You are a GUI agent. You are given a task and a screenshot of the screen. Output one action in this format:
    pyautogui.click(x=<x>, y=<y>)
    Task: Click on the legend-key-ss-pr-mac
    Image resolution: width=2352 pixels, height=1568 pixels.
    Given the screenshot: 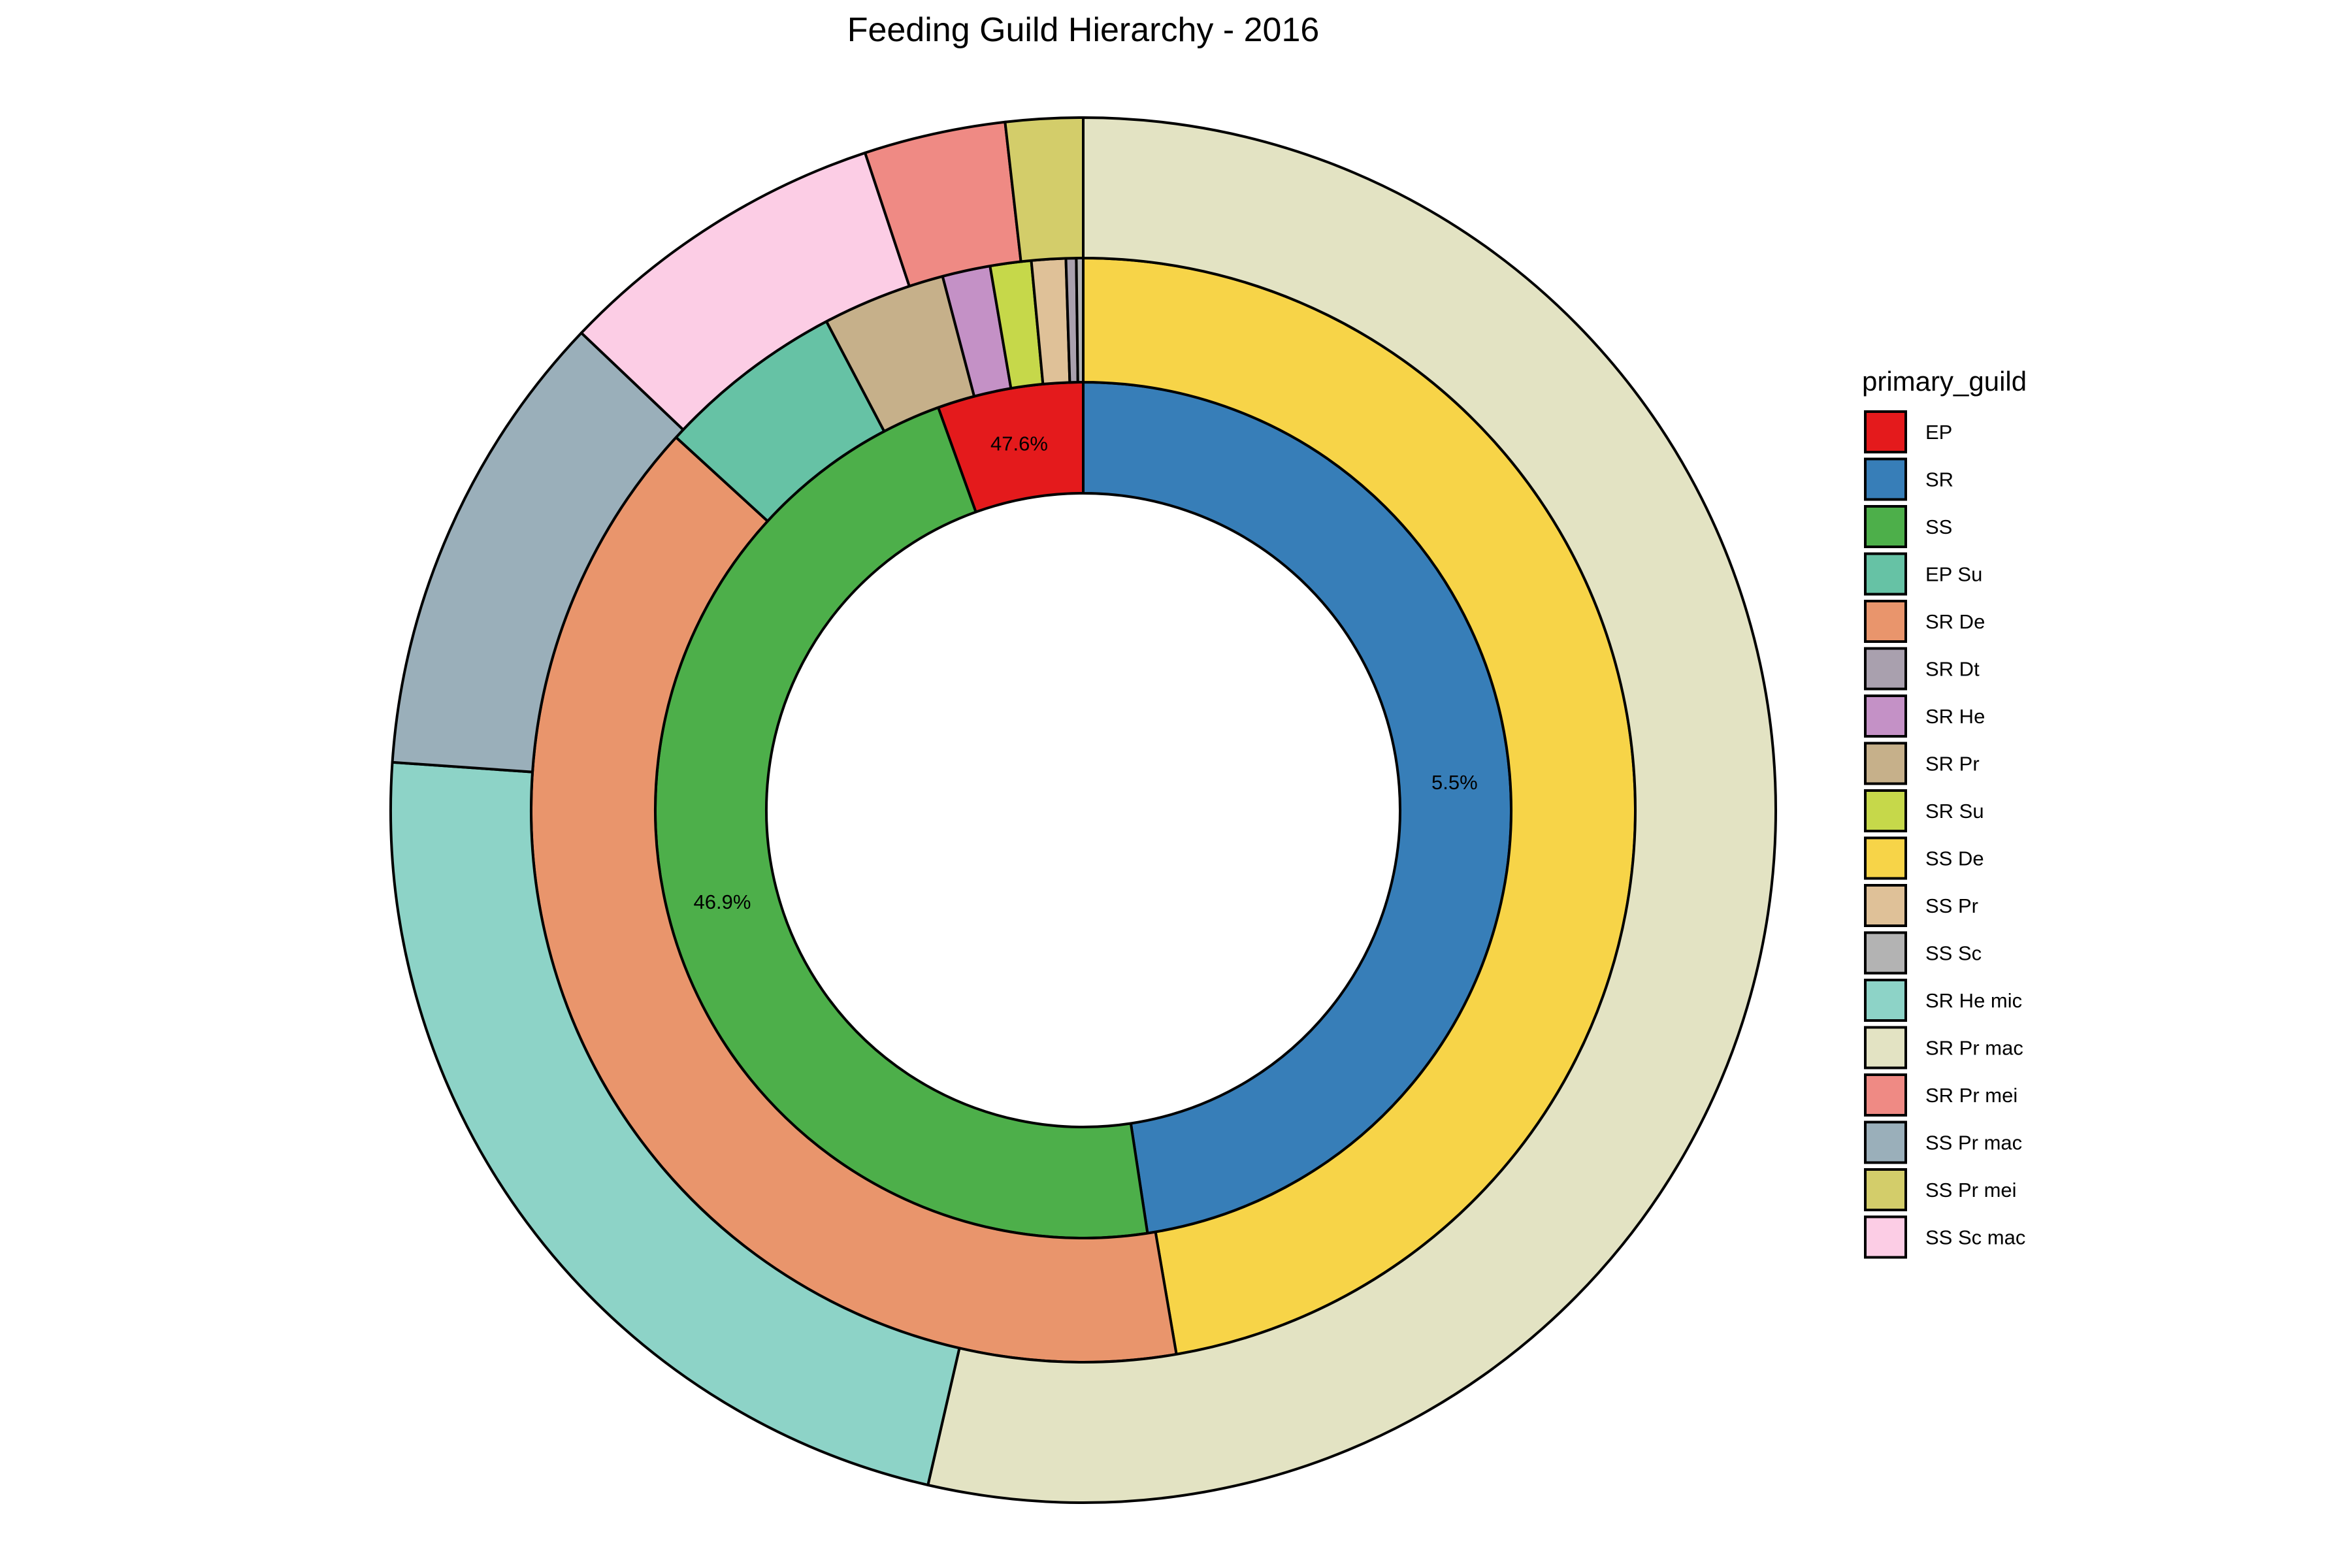 What is the action you would take?
    pyautogui.click(x=1885, y=1142)
    